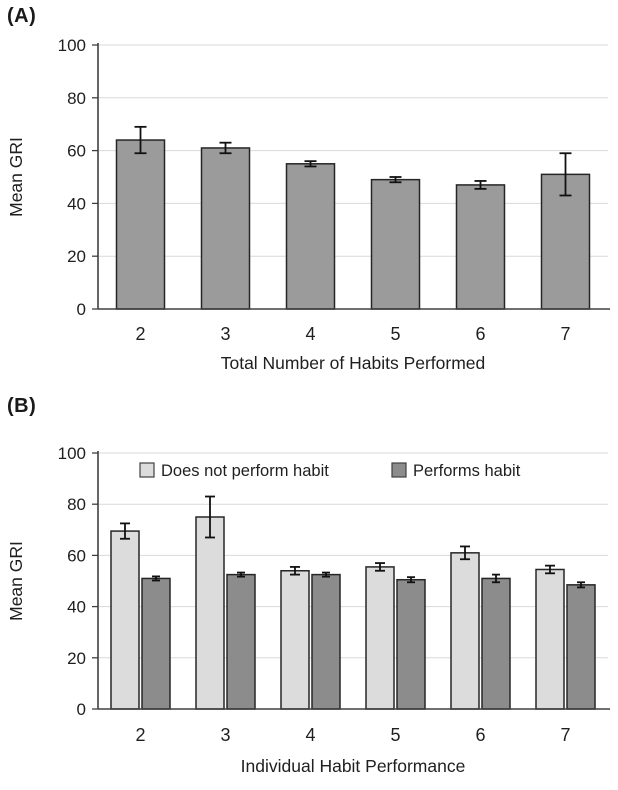  I want to click on panel-b-label: (B), so click(22, 406).